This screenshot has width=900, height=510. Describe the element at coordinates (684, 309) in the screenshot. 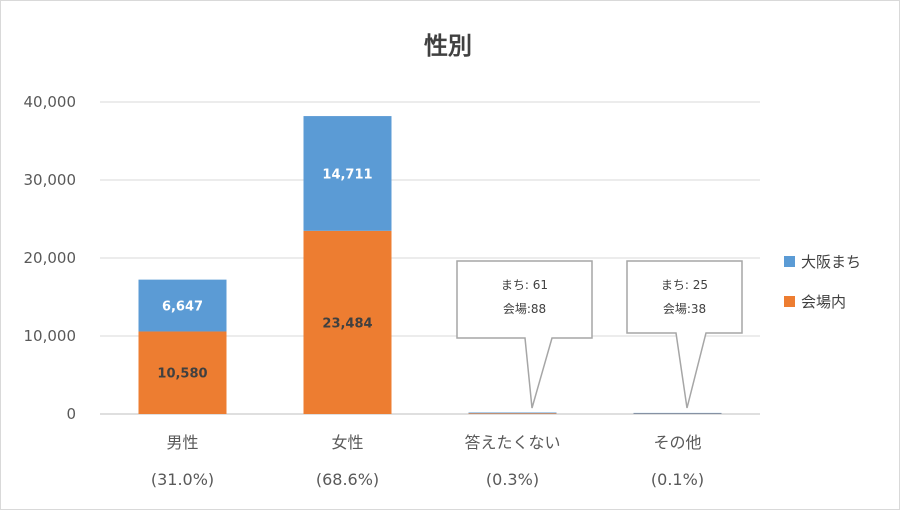

I see `callout-text: 会場:38` at that location.